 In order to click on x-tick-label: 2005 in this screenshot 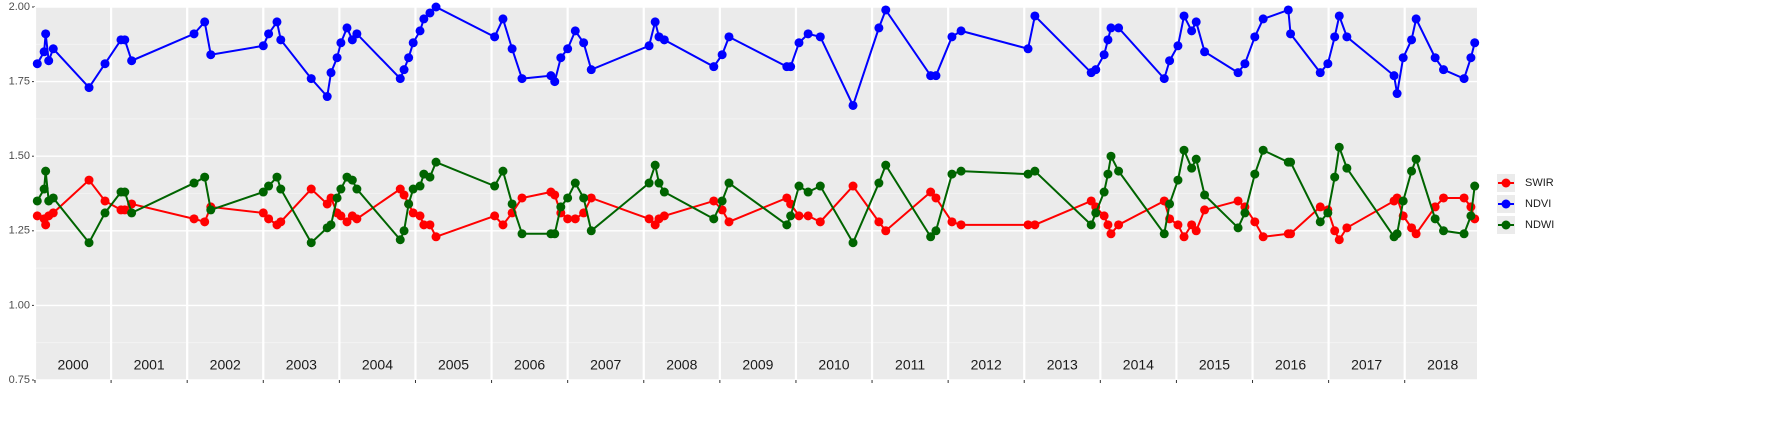, I will do `click(453, 365)`.